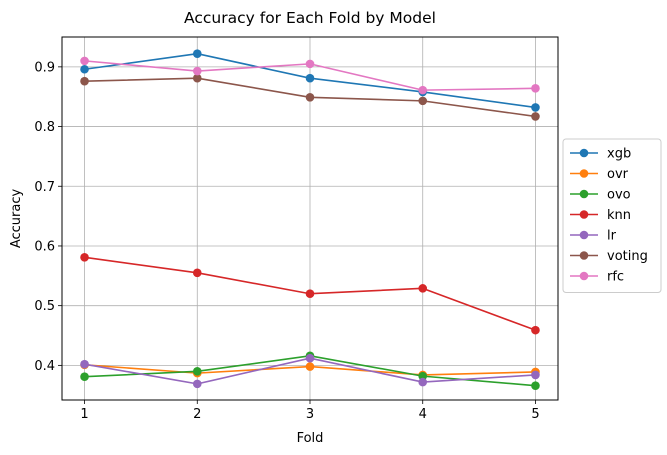 The image size is (667, 455). What do you see at coordinates (615, 277) in the screenshot?
I see `legend-label: rfc` at bounding box center [615, 277].